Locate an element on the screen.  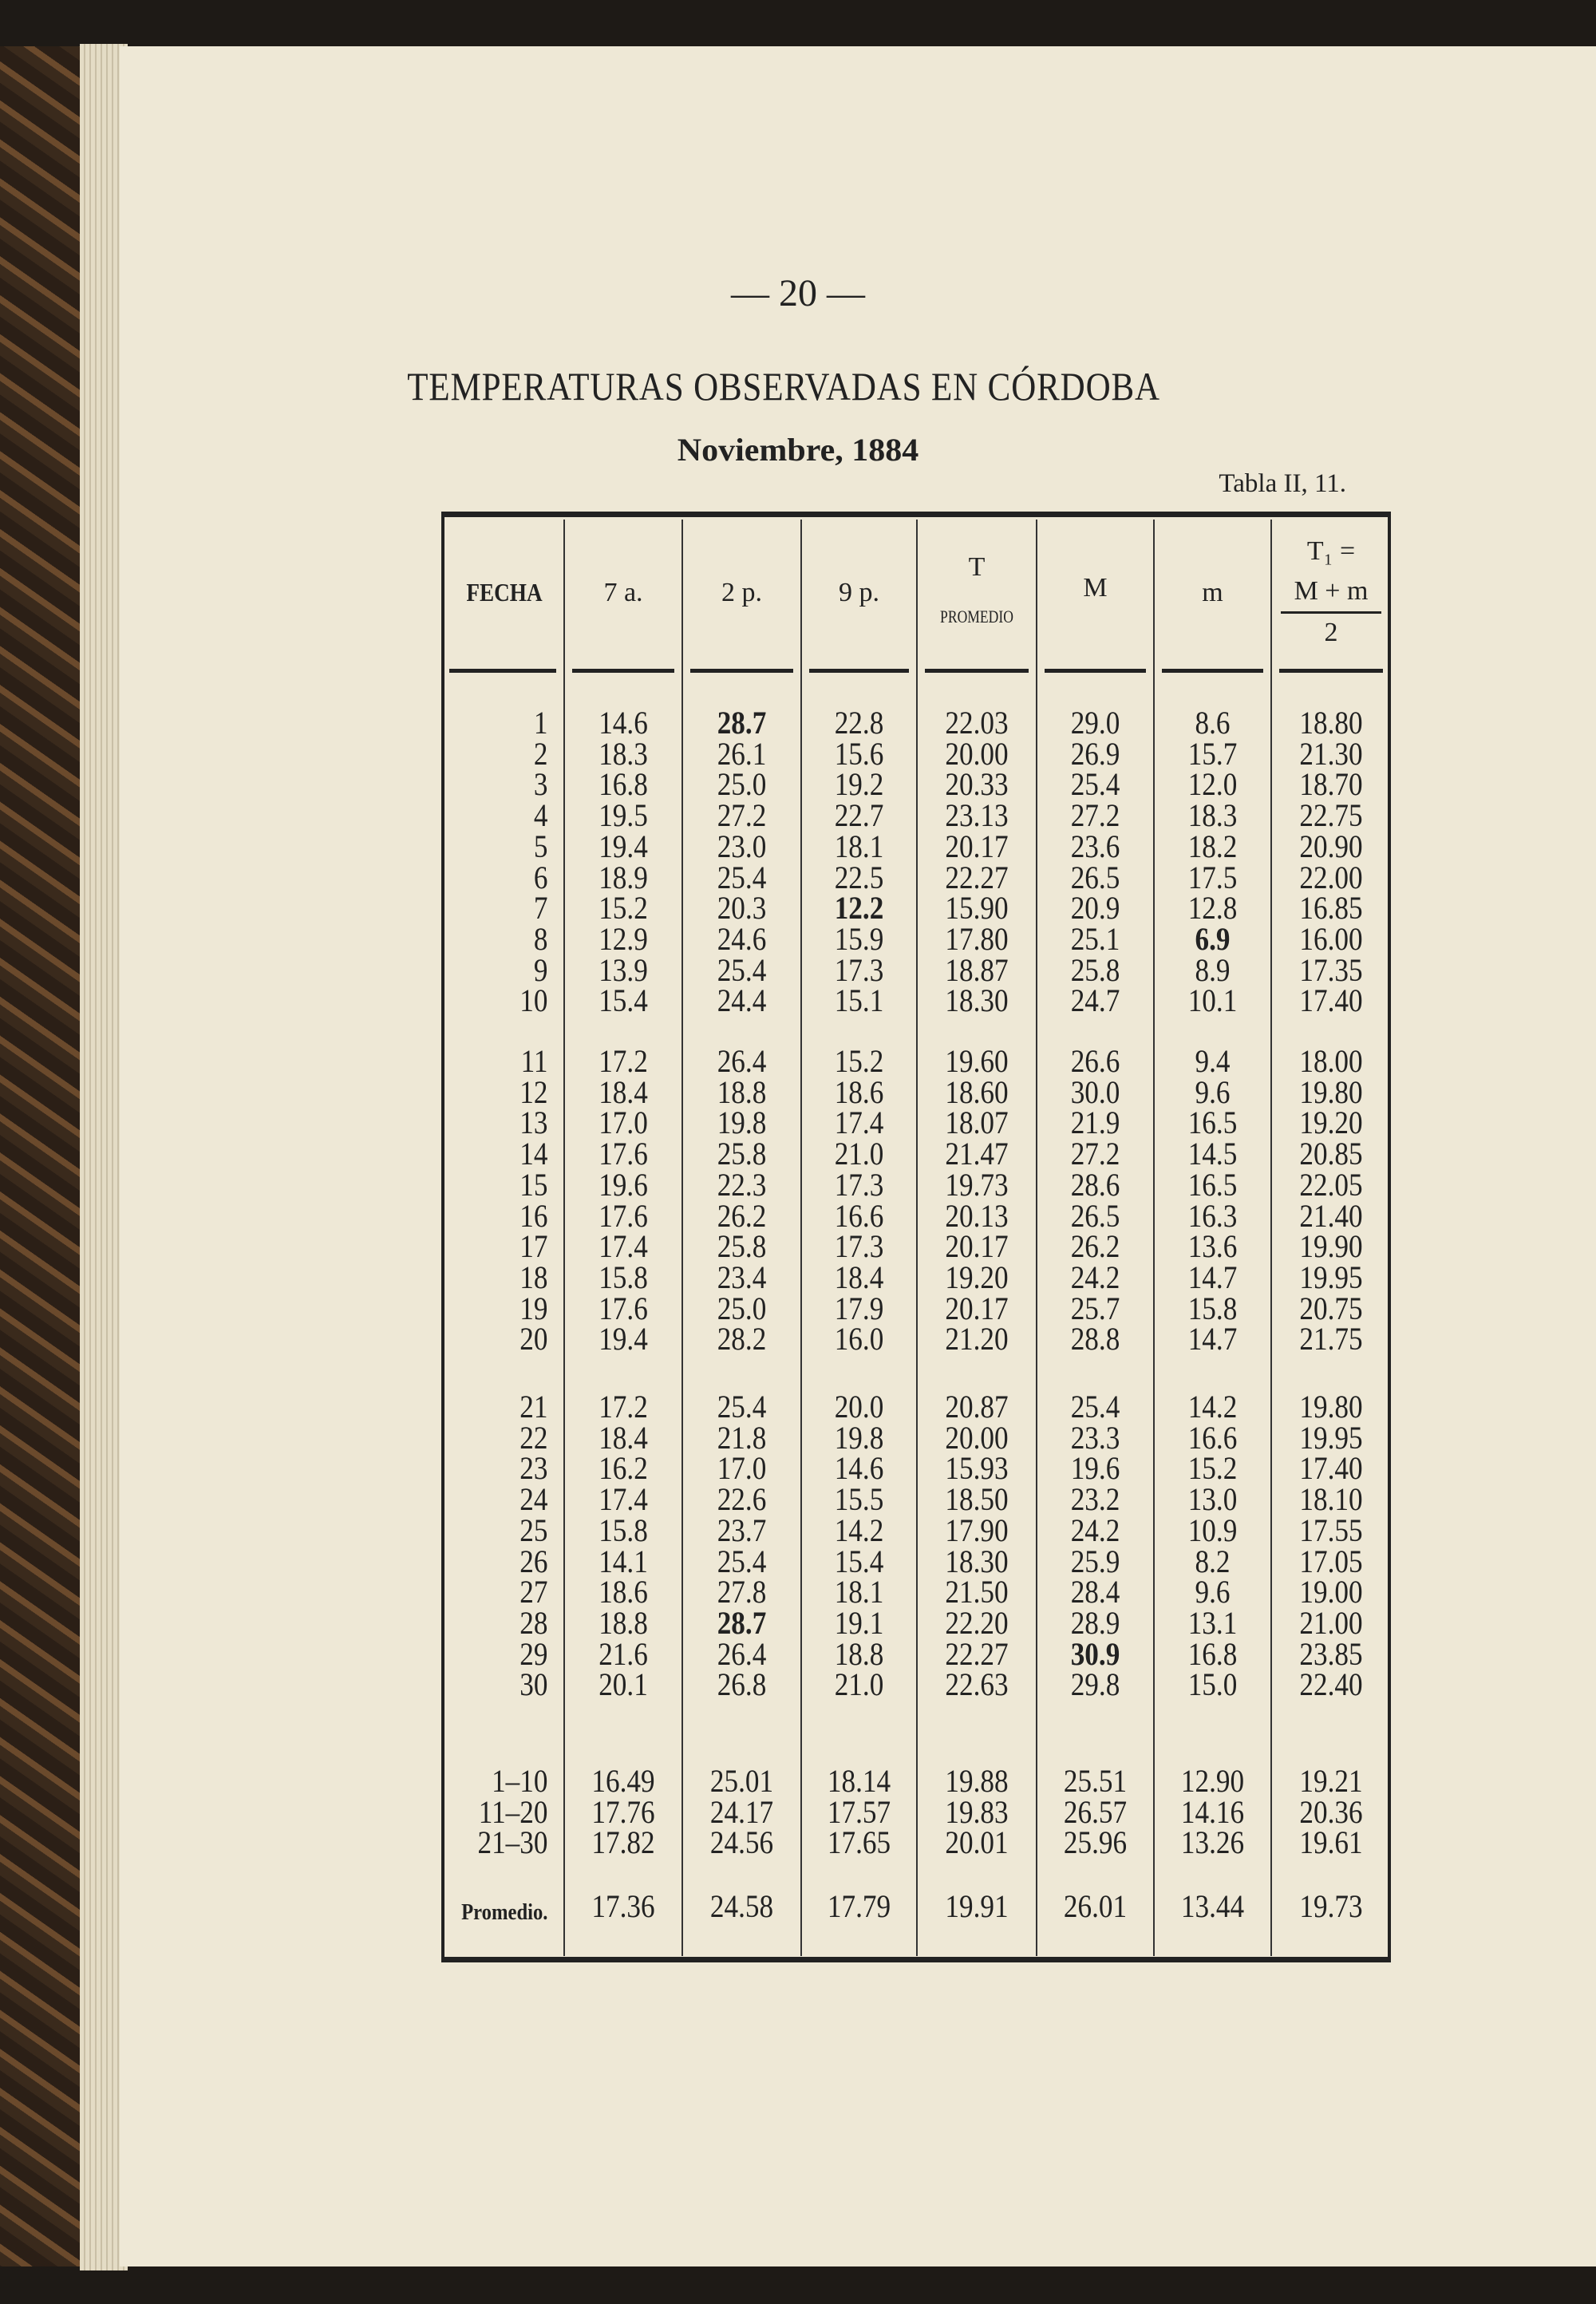
cell-value: 21.40 is located at coordinates (1331, 1216).